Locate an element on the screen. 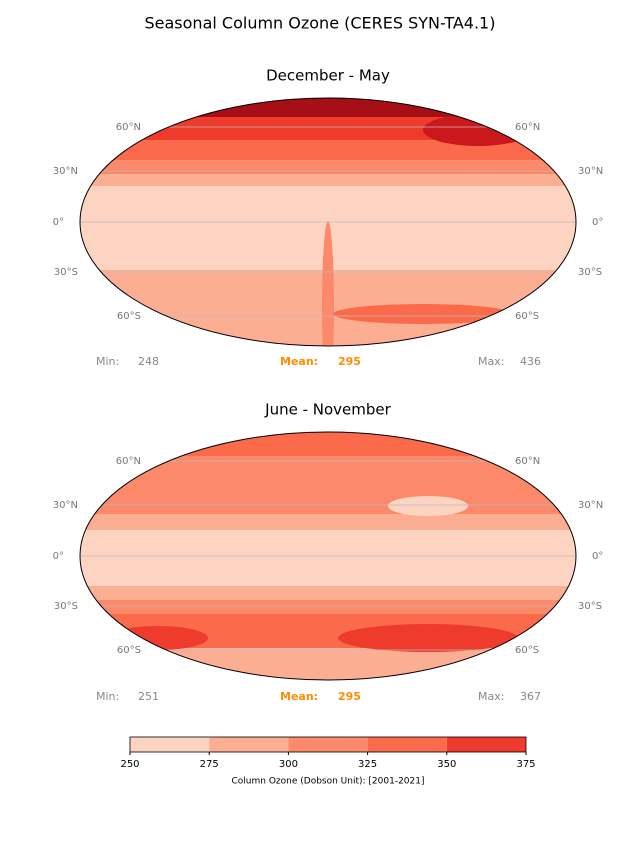 Image resolution: width=640 pixels, height=860 pixels. stat-value: 436 is located at coordinates (530, 361).